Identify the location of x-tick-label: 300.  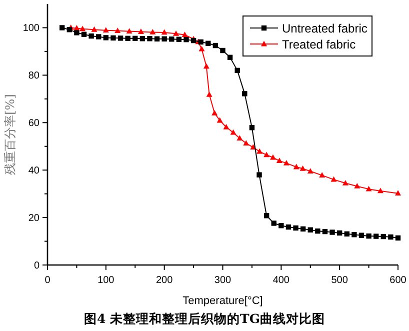
(223, 280).